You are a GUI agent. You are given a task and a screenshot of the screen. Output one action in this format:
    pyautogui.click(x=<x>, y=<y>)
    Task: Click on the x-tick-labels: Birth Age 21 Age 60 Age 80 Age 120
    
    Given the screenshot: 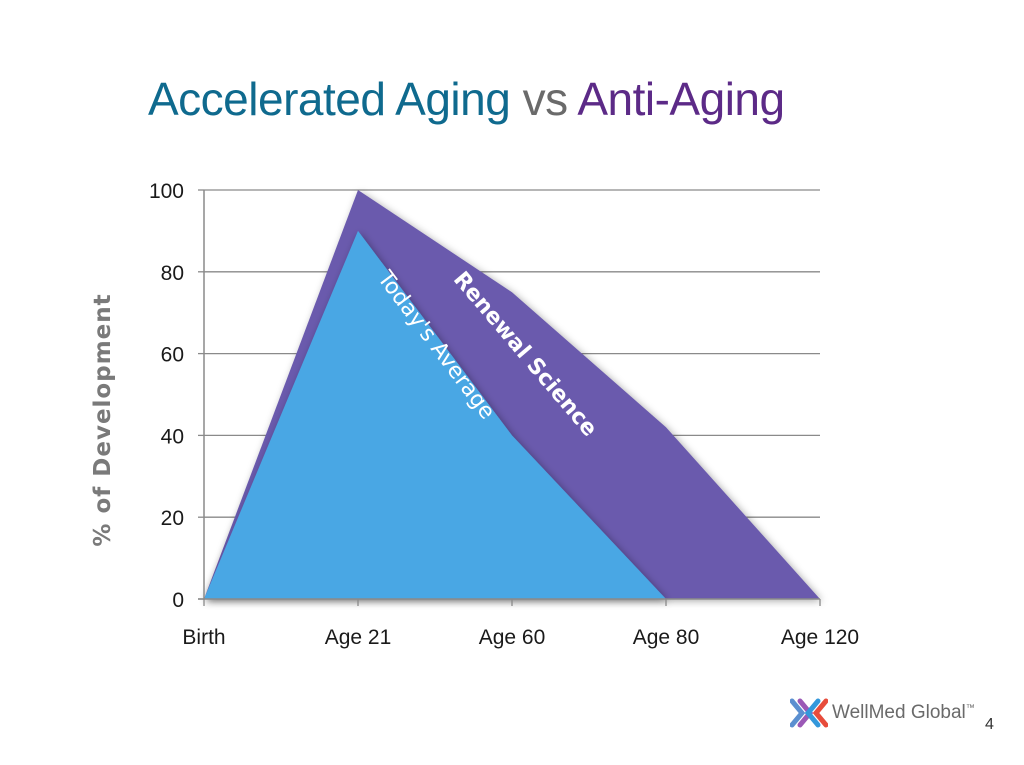 What is the action you would take?
    pyautogui.click(x=520, y=637)
    